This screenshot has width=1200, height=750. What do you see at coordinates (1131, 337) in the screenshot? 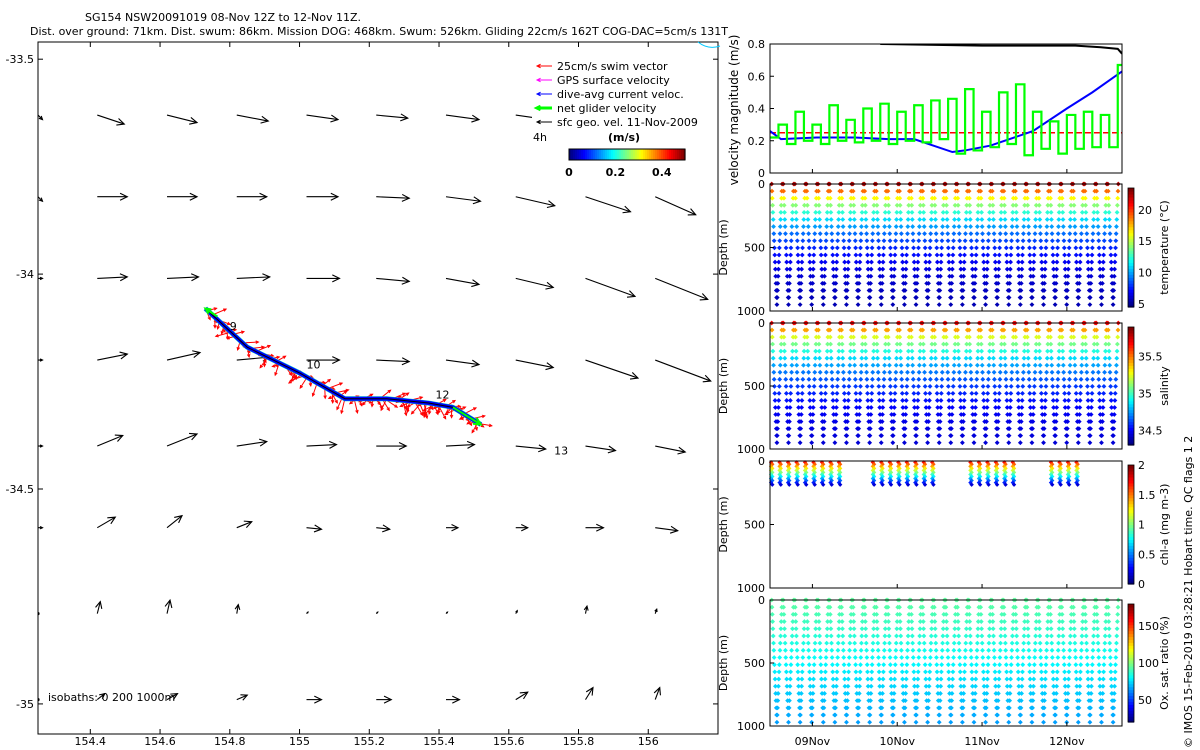
I see `salinity-colorbar-segment` at bounding box center [1131, 337].